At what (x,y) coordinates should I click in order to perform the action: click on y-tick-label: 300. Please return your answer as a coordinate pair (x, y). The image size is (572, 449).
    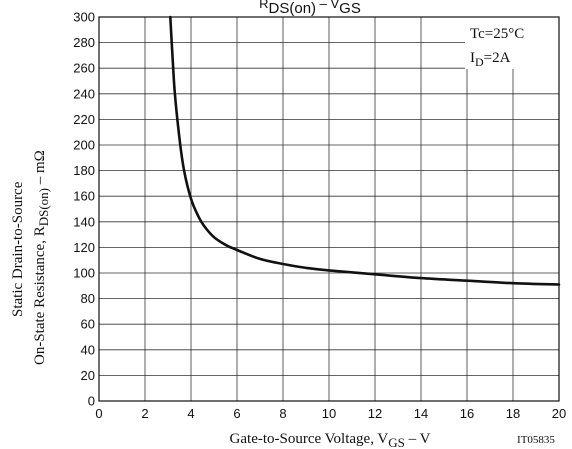
    Looking at the image, I should click on (84, 17).